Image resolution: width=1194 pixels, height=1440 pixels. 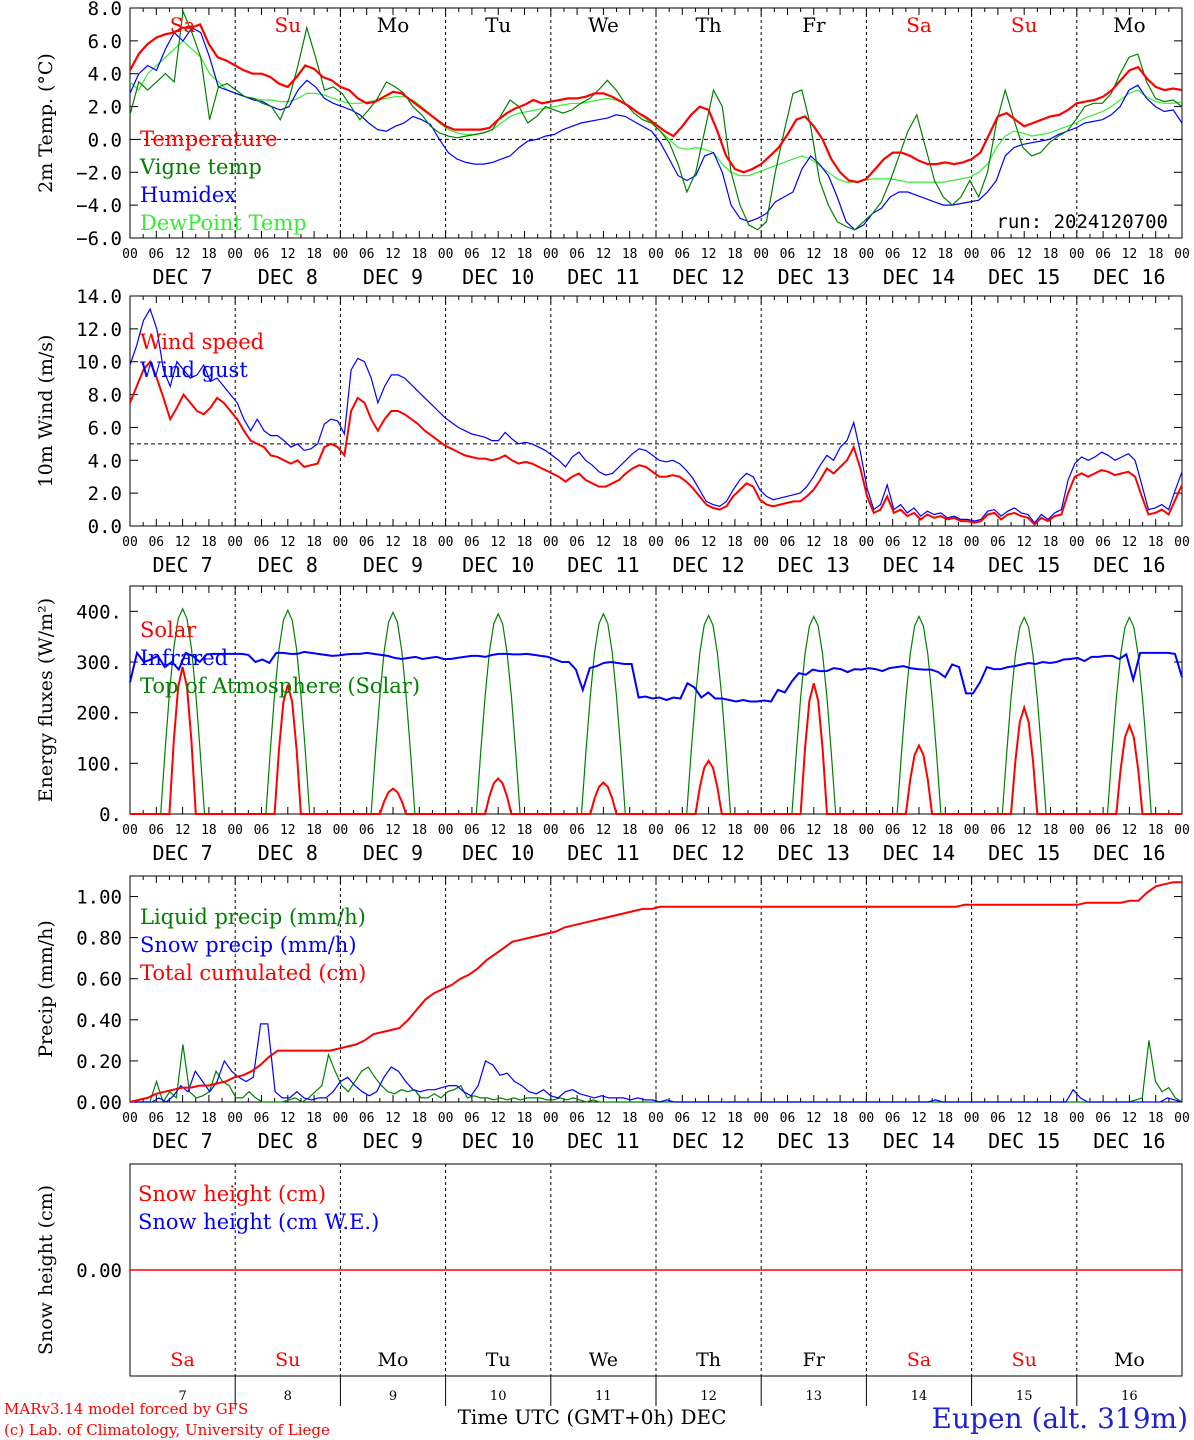 What do you see at coordinates (708, 1360) in the screenshot?
I see `day-name: Th` at bounding box center [708, 1360].